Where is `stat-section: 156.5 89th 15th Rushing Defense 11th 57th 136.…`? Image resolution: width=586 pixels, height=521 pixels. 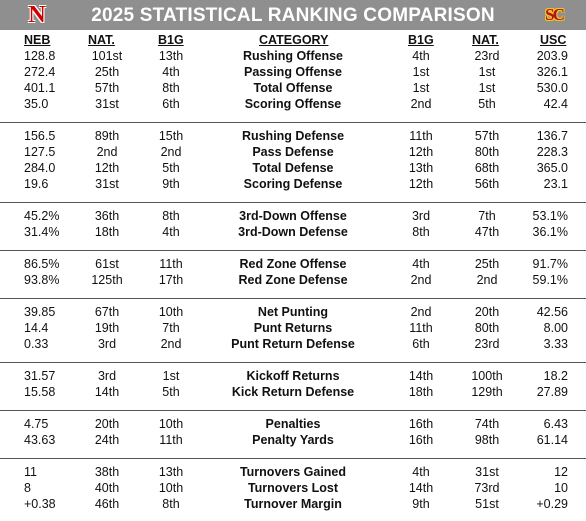
stat-section: 156.5 89th 15th Rushing Defense 11th 57th 136.… is located at coordinates (293, 160).